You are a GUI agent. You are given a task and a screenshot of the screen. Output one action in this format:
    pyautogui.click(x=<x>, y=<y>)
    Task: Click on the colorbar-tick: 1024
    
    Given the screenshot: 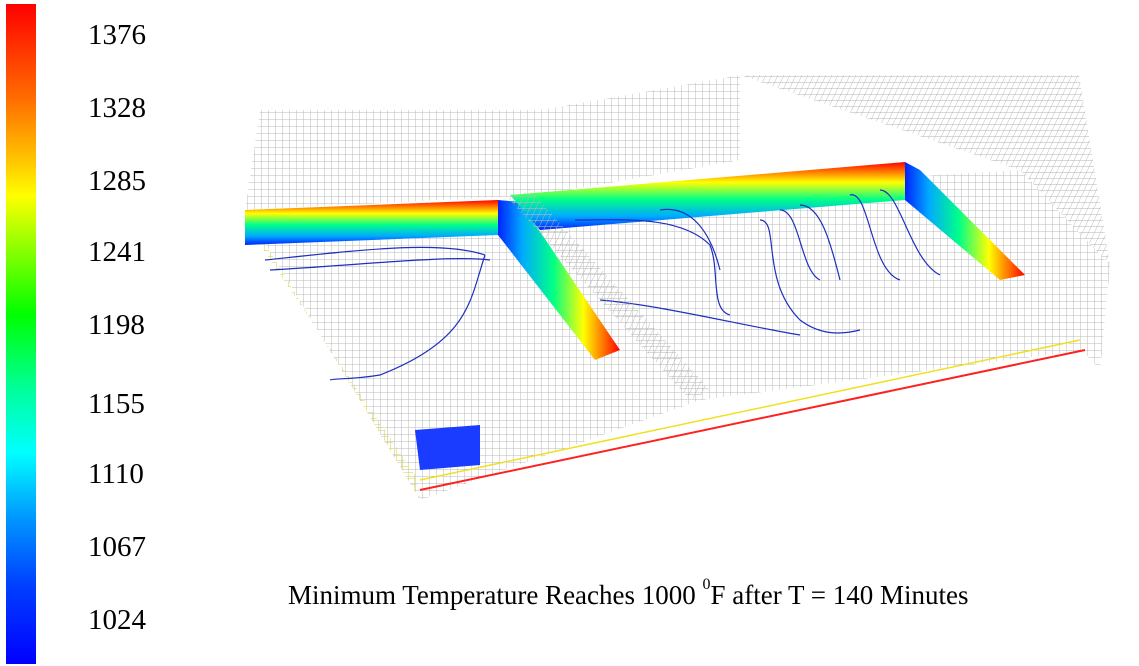 What is the action you would take?
    pyautogui.click(x=117, y=620)
    